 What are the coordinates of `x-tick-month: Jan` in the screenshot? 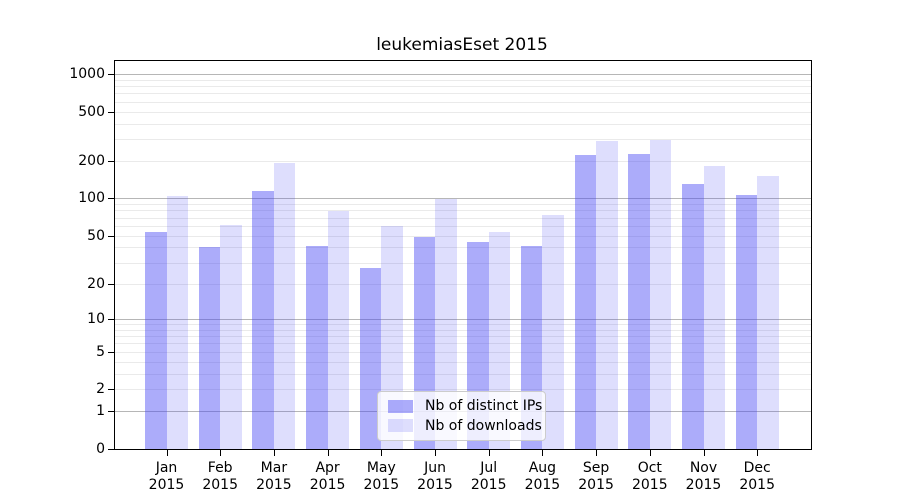 It's located at (166, 468).